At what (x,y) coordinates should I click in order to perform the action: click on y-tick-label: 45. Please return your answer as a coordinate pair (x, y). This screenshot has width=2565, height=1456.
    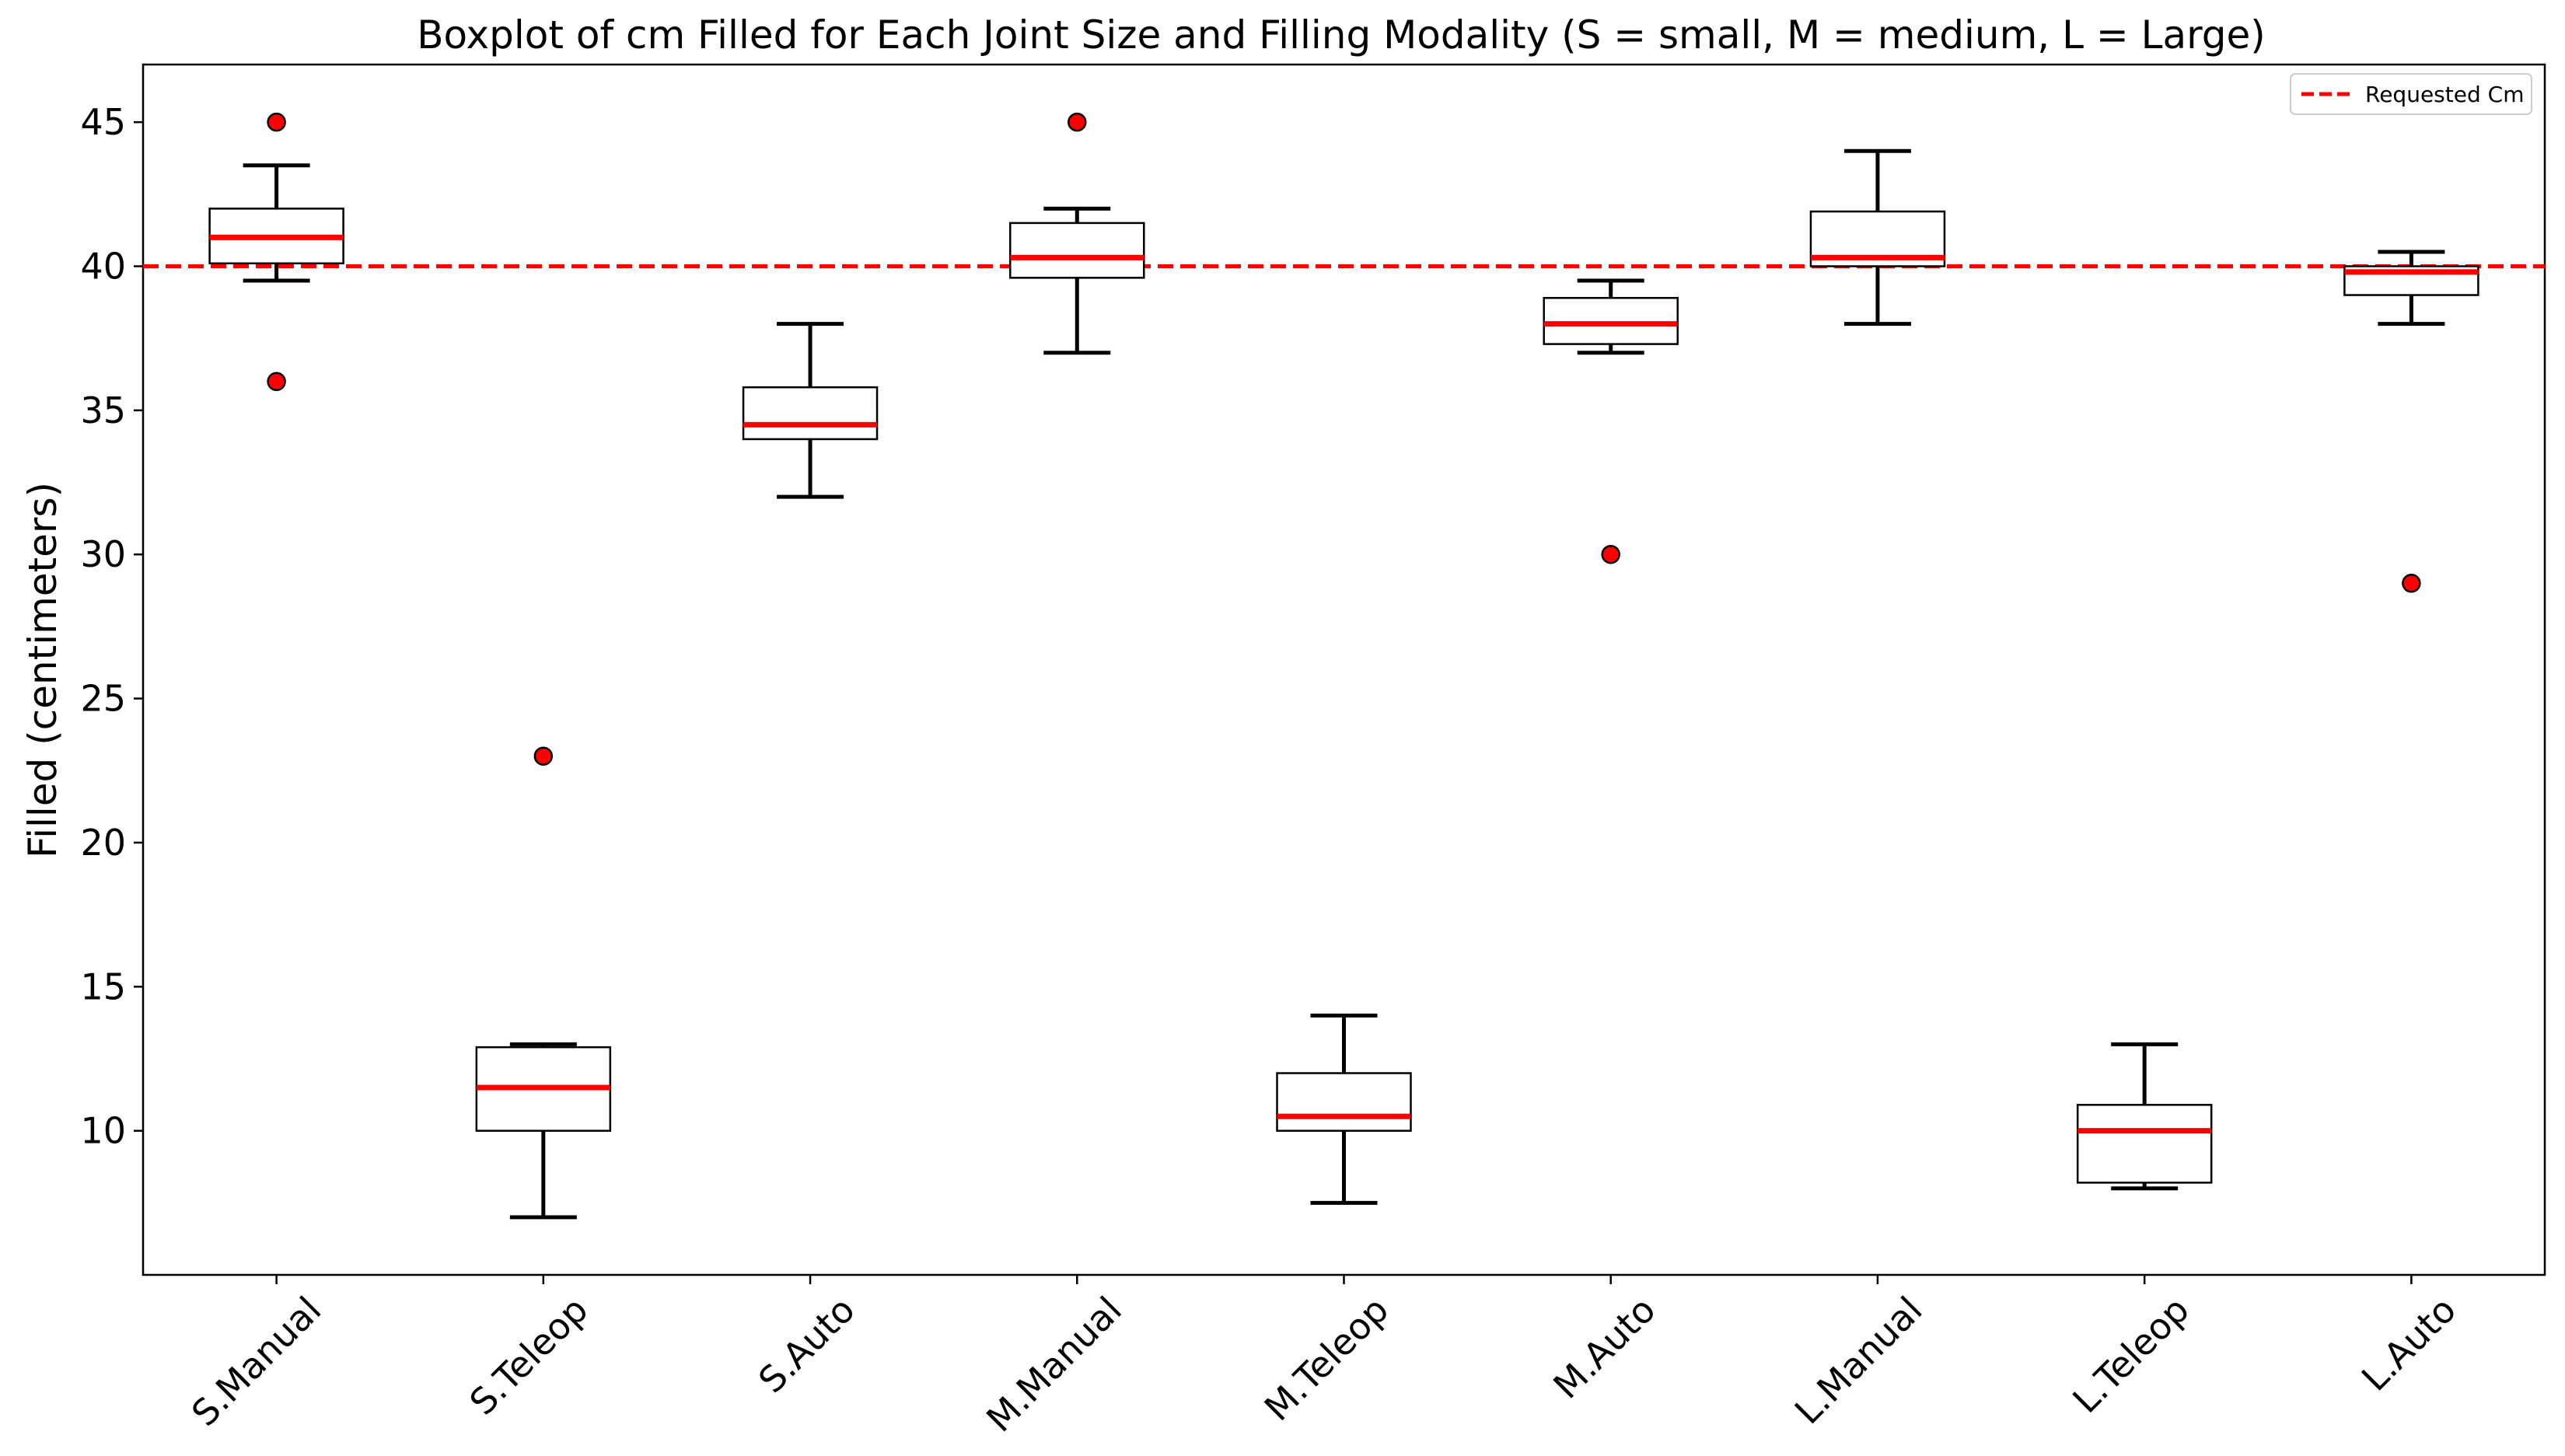
    Looking at the image, I should click on (103, 122).